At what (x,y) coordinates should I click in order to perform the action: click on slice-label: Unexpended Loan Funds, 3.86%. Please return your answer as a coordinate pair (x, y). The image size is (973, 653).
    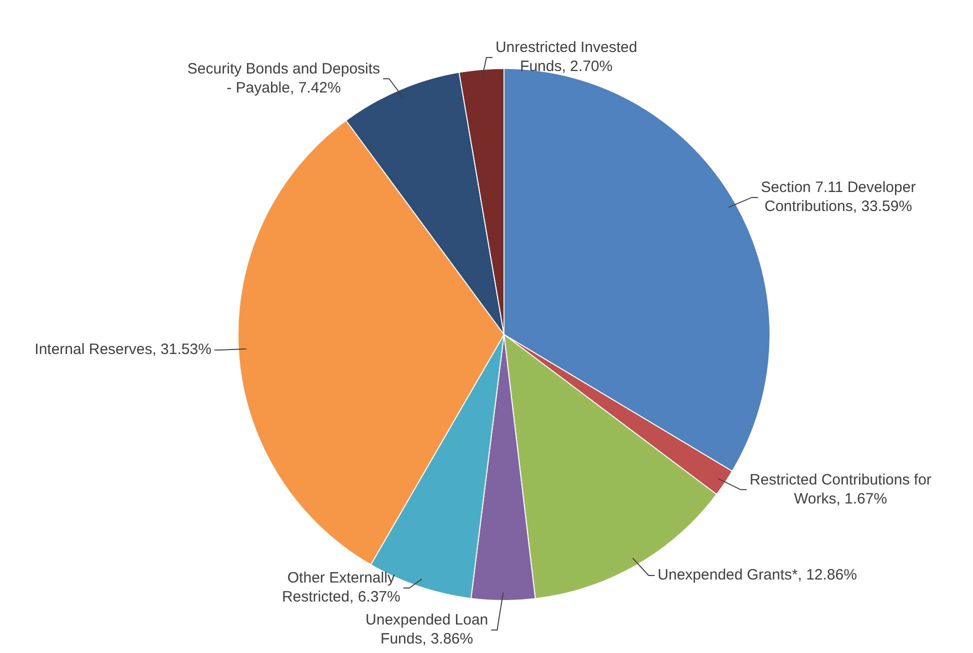
    Looking at the image, I should click on (427, 630).